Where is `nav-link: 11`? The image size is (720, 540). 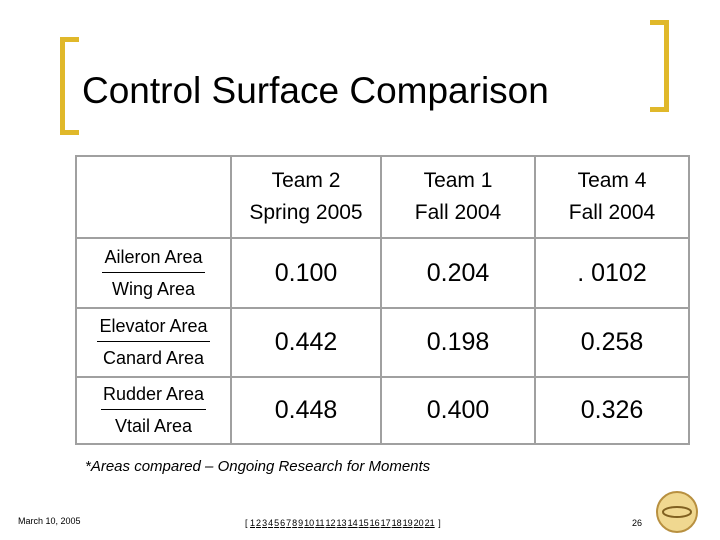 nav-link: 11 is located at coordinates (320, 523).